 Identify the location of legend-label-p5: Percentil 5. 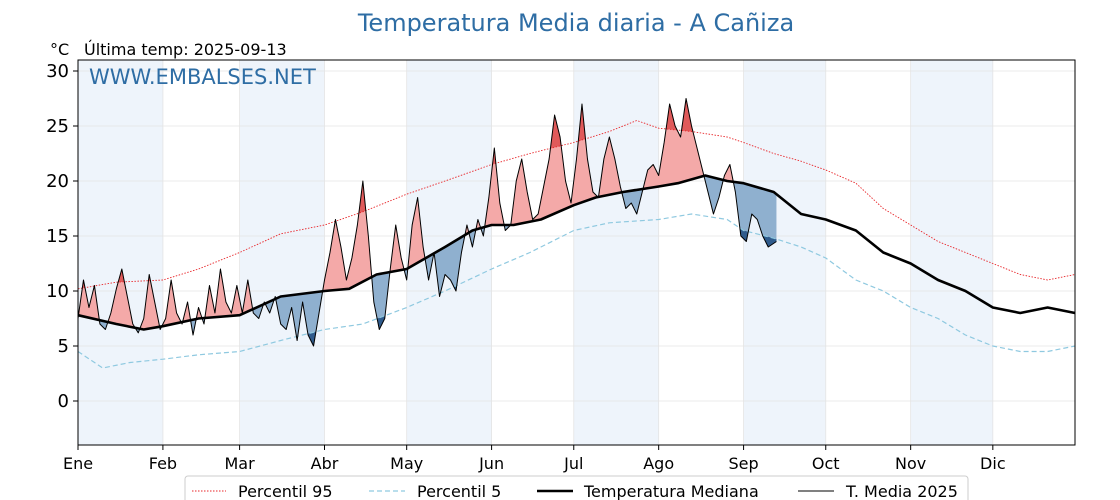
(459, 491).